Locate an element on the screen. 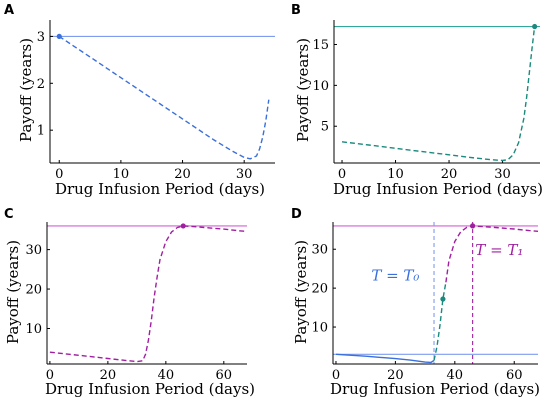  panel-b-ylabel: Payoff (years) is located at coordinates (303, 90).